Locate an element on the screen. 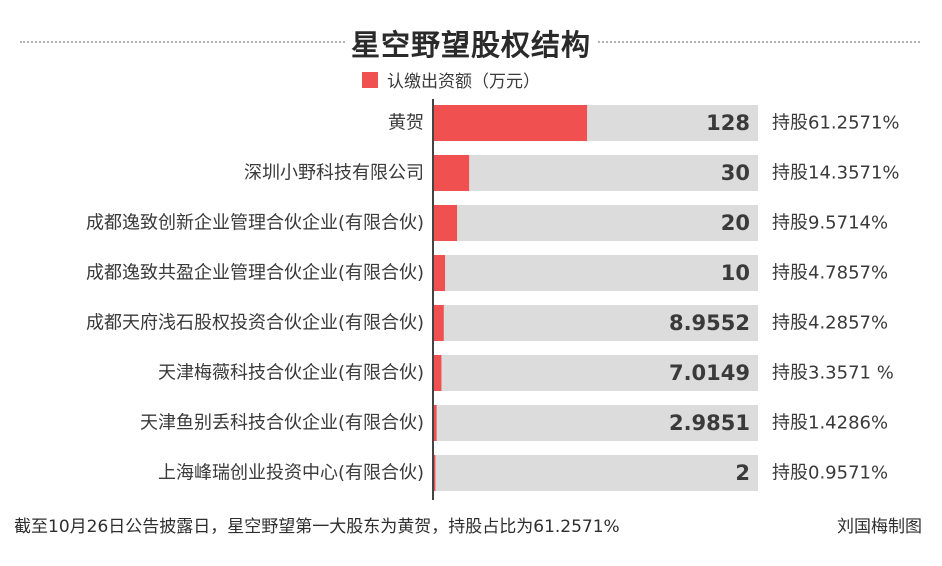  legend: 认缴出资额（万元） is located at coordinates (451, 79).